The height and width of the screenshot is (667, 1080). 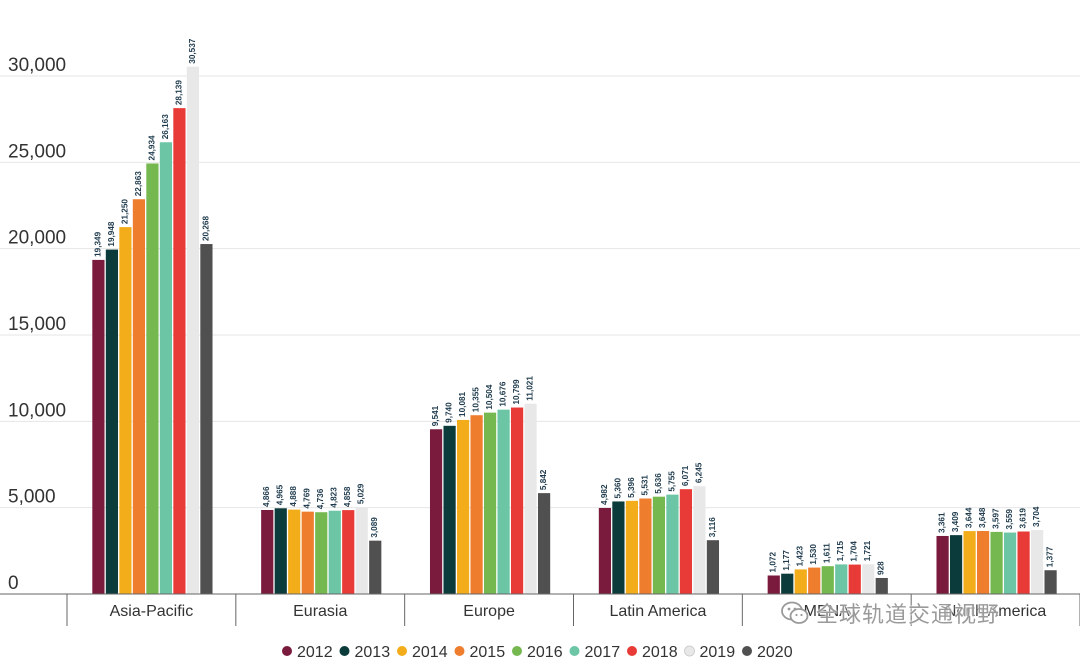 What do you see at coordinates (462, 403) in the screenshot?
I see `data-label: 10,081` at bounding box center [462, 403].